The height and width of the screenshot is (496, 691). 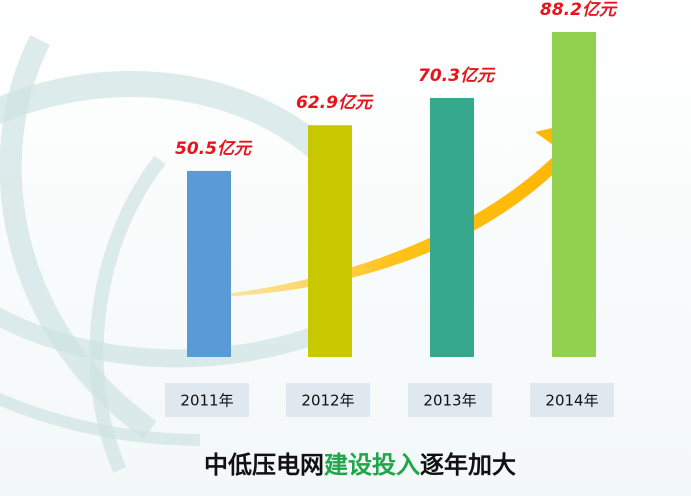 I want to click on title-part: 建设投入, so click(x=372, y=465).